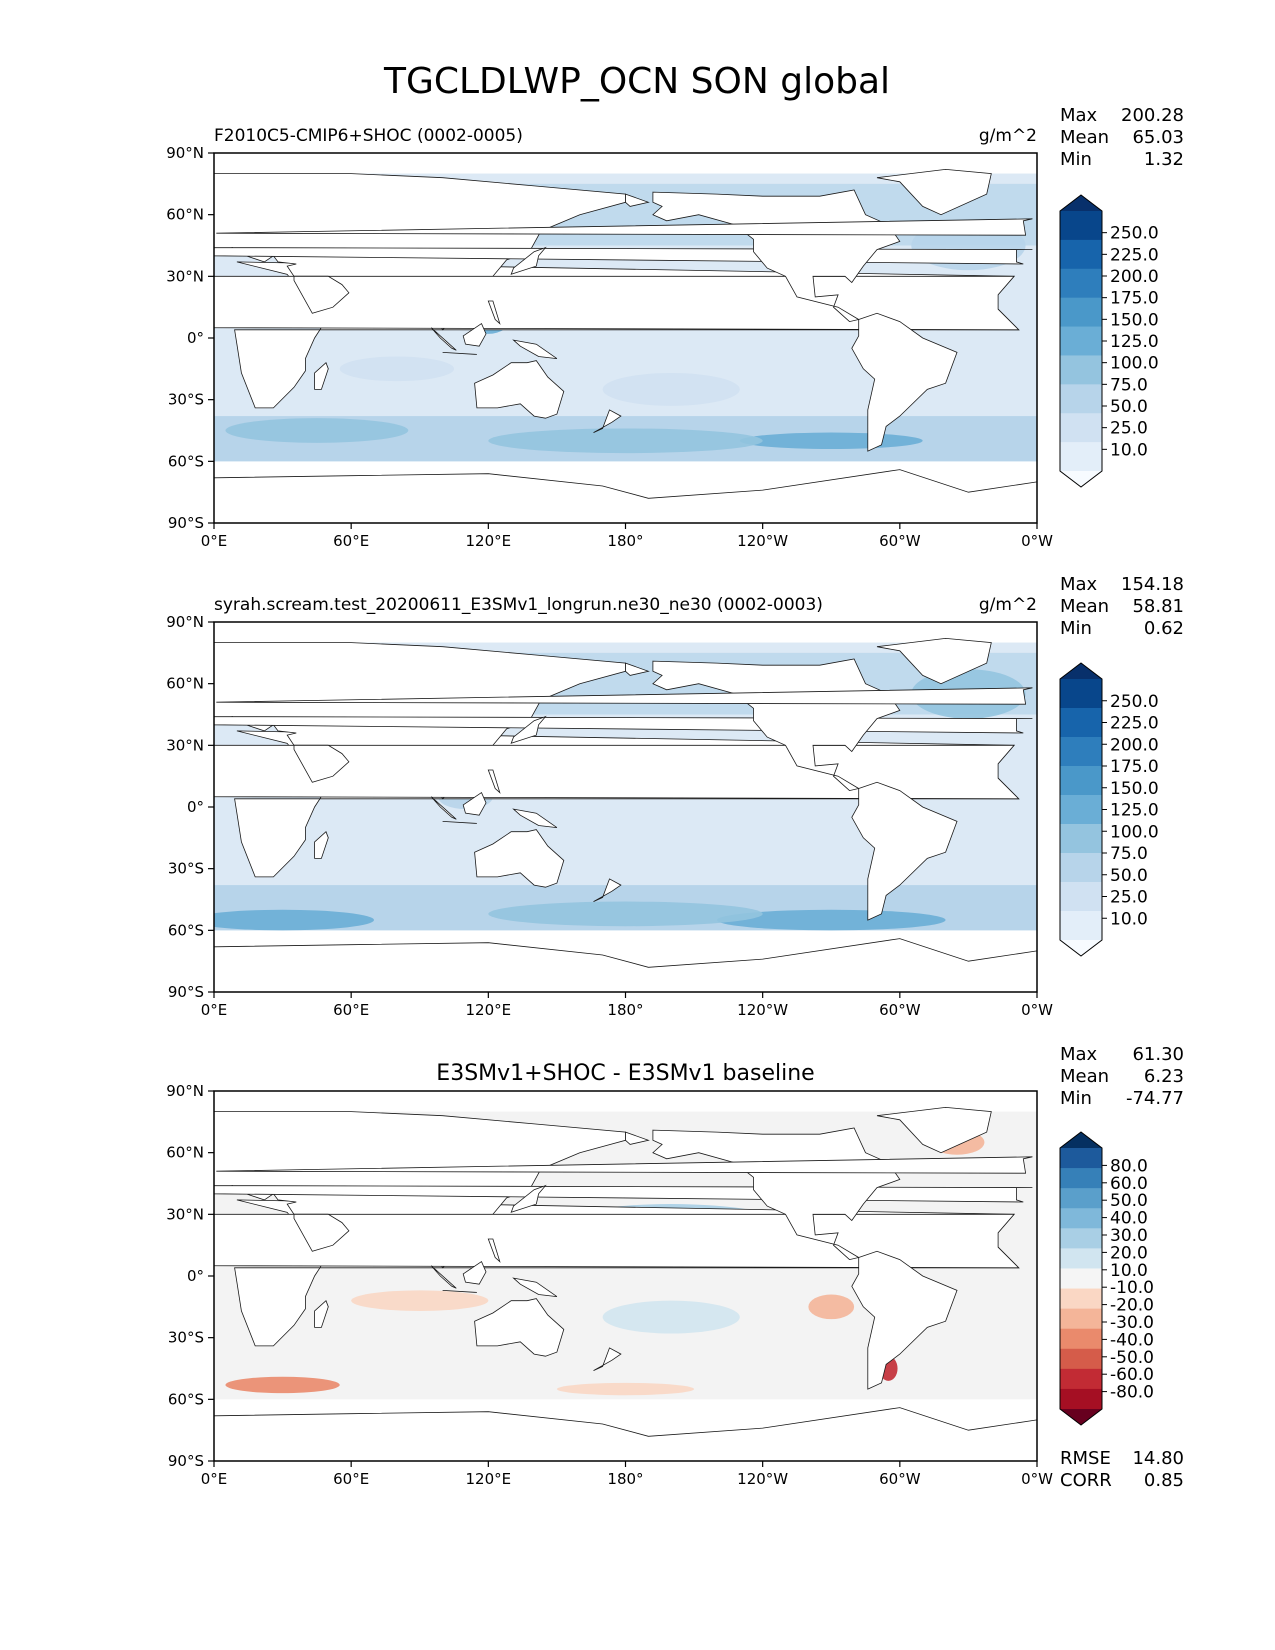 This screenshot has width=1275, height=1650. I want to click on x-tick-label: 0°E, so click(214, 541).